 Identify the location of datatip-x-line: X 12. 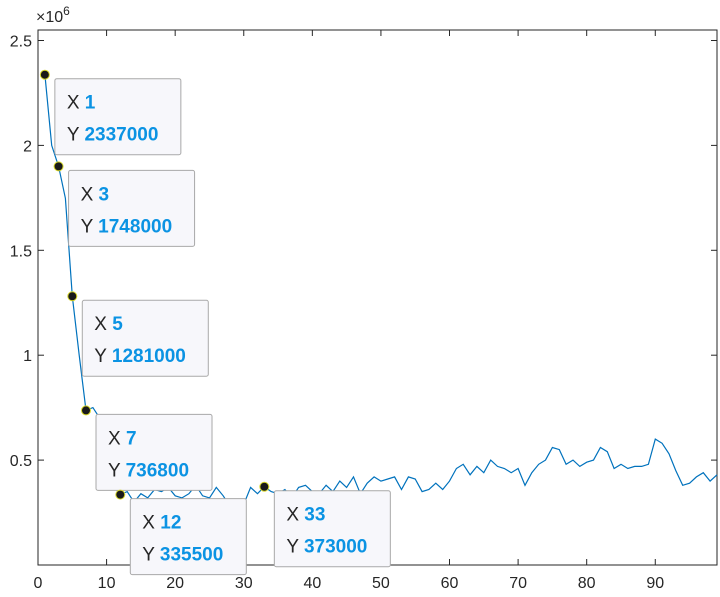
(161, 523).